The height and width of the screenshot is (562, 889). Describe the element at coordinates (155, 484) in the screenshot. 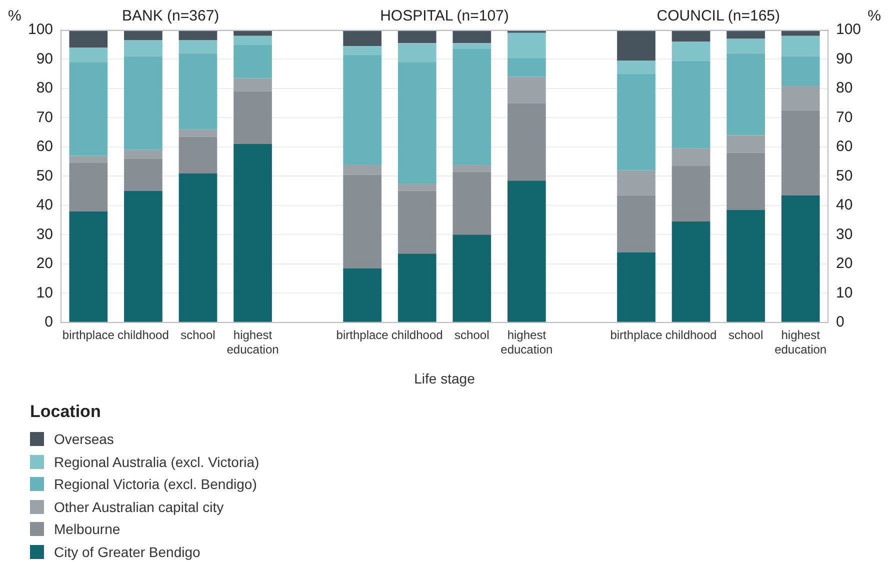

I see `legend-label: Regional Victoria (excl. Bendigo)` at that location.